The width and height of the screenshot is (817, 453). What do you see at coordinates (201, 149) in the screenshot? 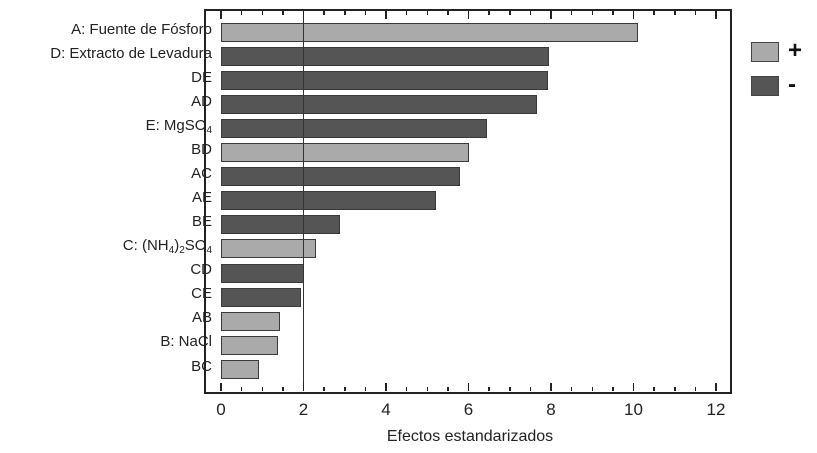
I see `label-text: BD` at bounding box center [201, 149].